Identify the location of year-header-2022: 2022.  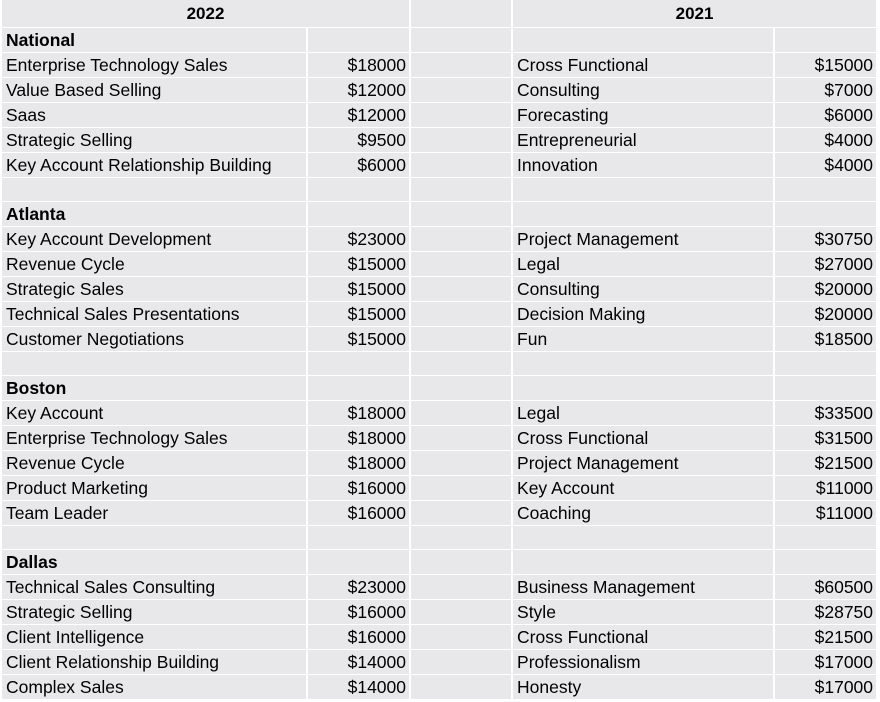
(207, 14).